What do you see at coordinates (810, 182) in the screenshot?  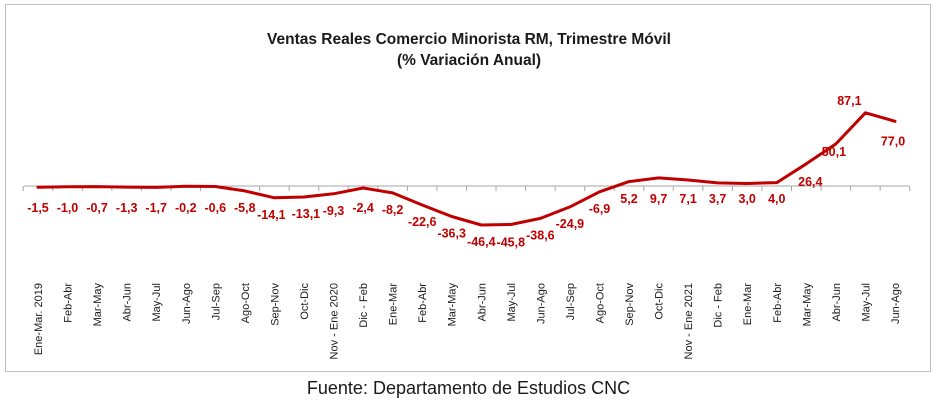 I see `data-label: 26,4` at bounding box center [810, 182].